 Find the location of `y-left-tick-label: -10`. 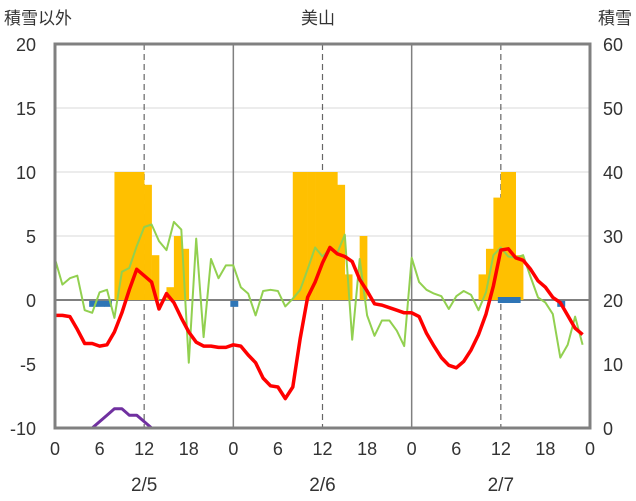

y-left-tick-label: -10 is located at coordinates (23, 429).